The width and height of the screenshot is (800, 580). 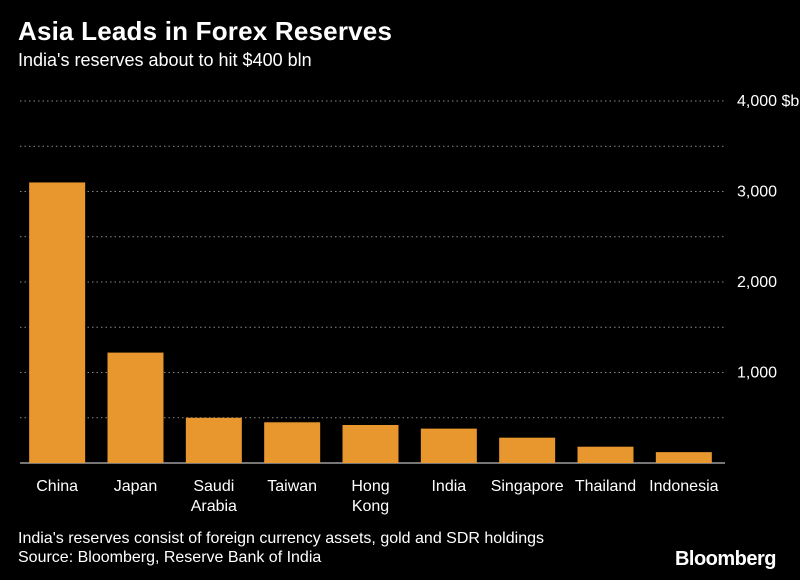 I want to click on x-tick-label: Arabia, so click(x=214, y=506).